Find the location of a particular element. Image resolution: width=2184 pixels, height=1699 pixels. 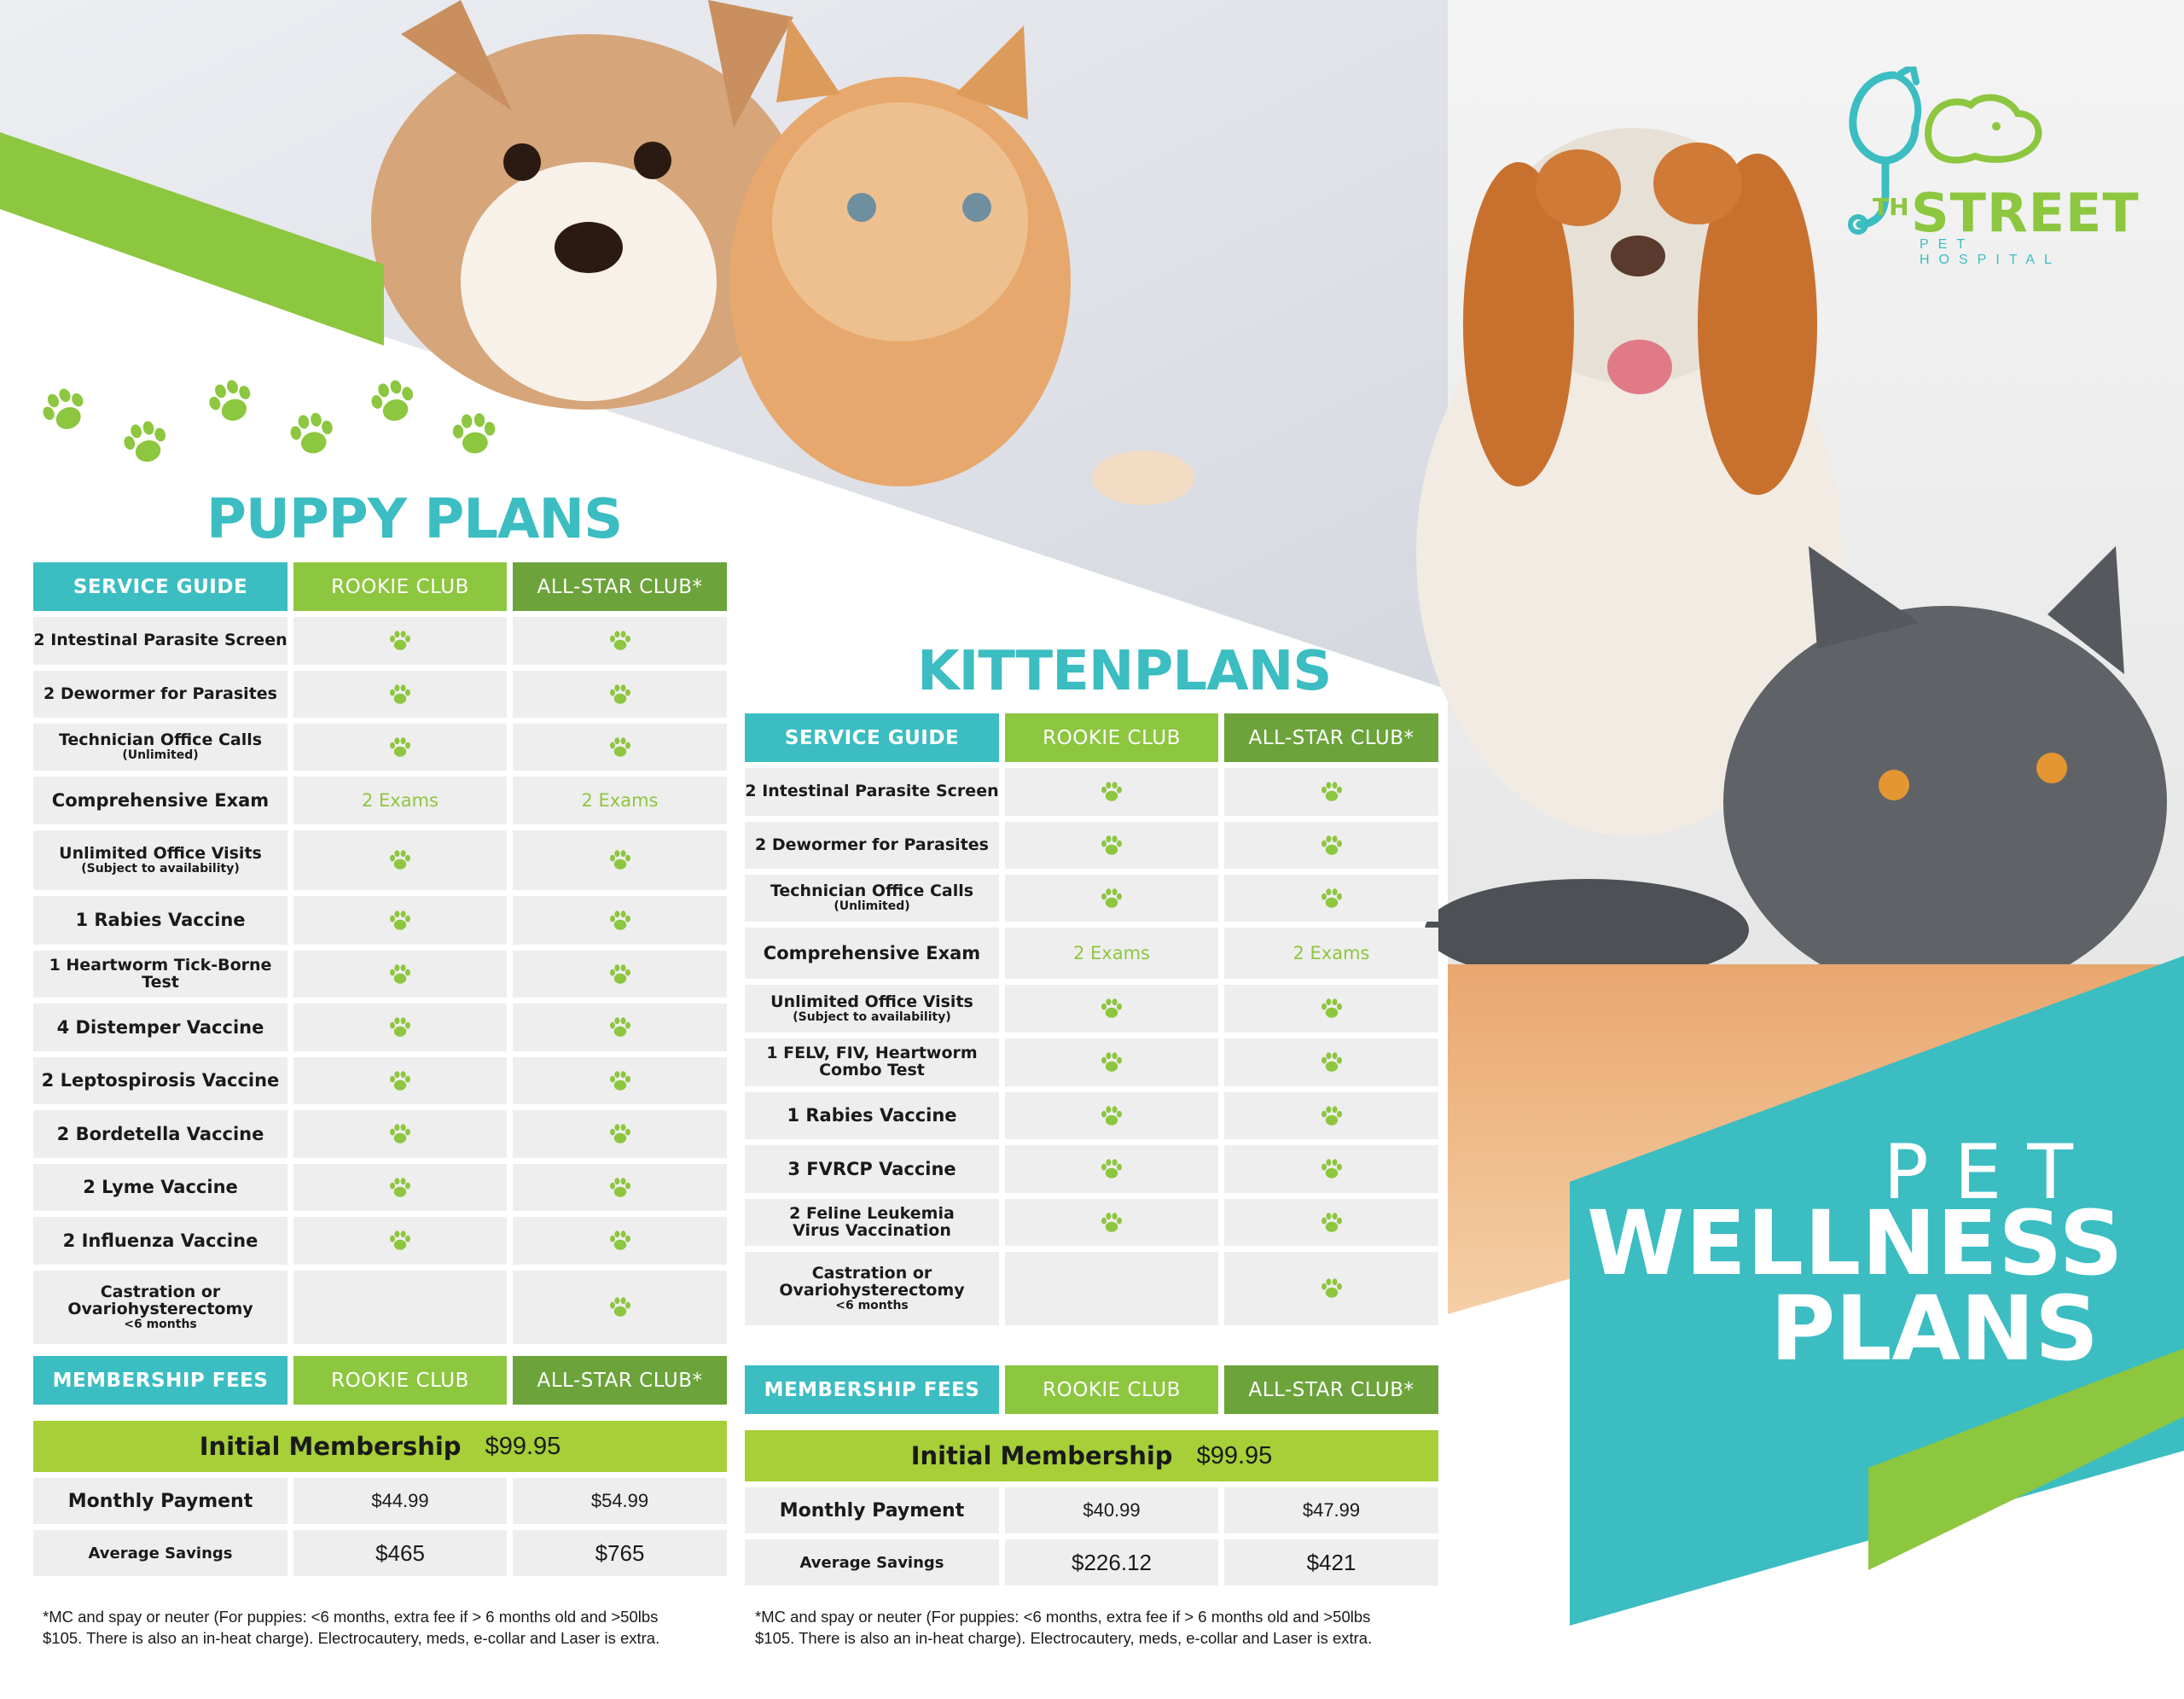

service-row: 2 Intestinal Parasite Screen is located at coordinates (1092, 792).